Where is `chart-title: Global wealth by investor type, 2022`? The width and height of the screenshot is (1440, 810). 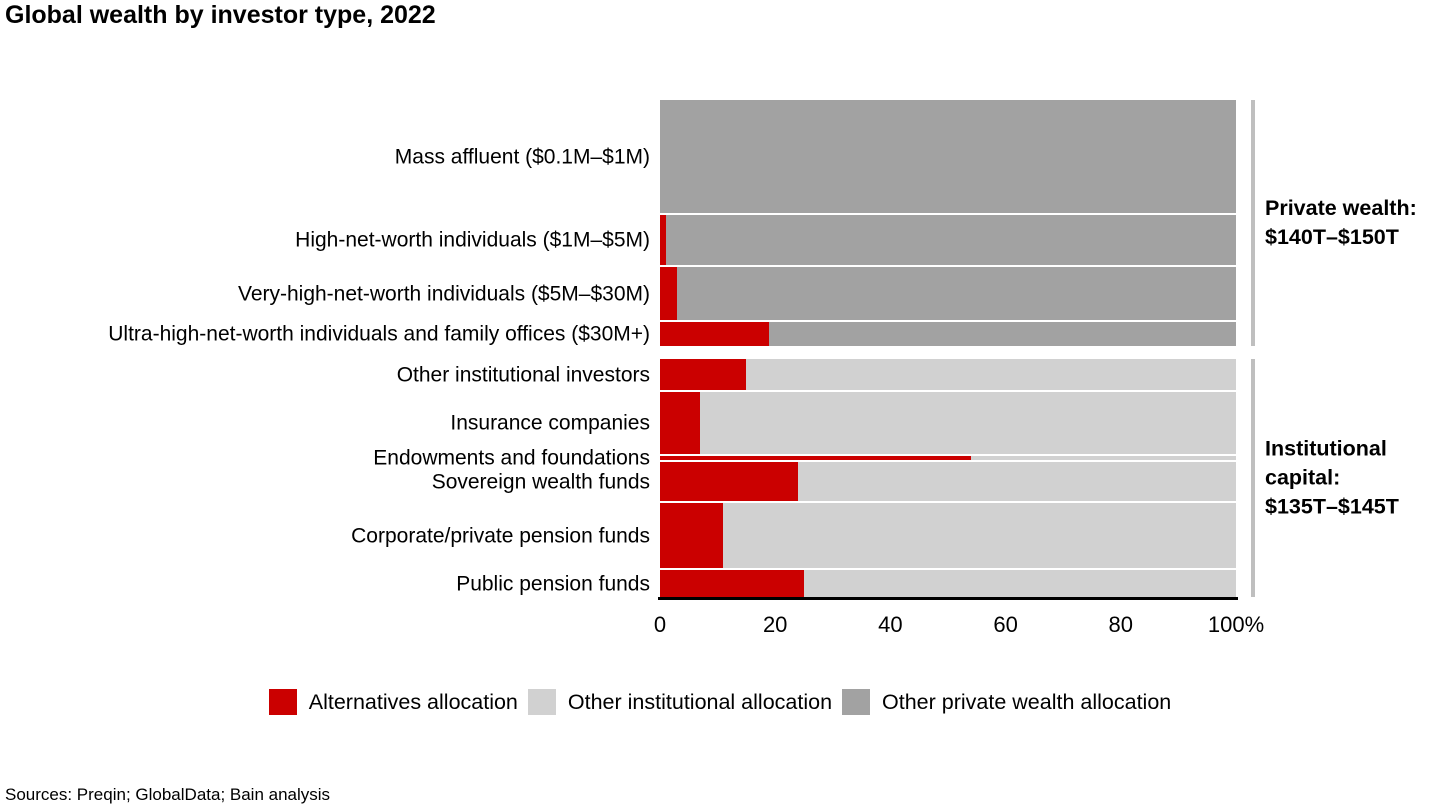
chart-title: Global wealth by investor type, 2022 is located at coordinates (220, 15).